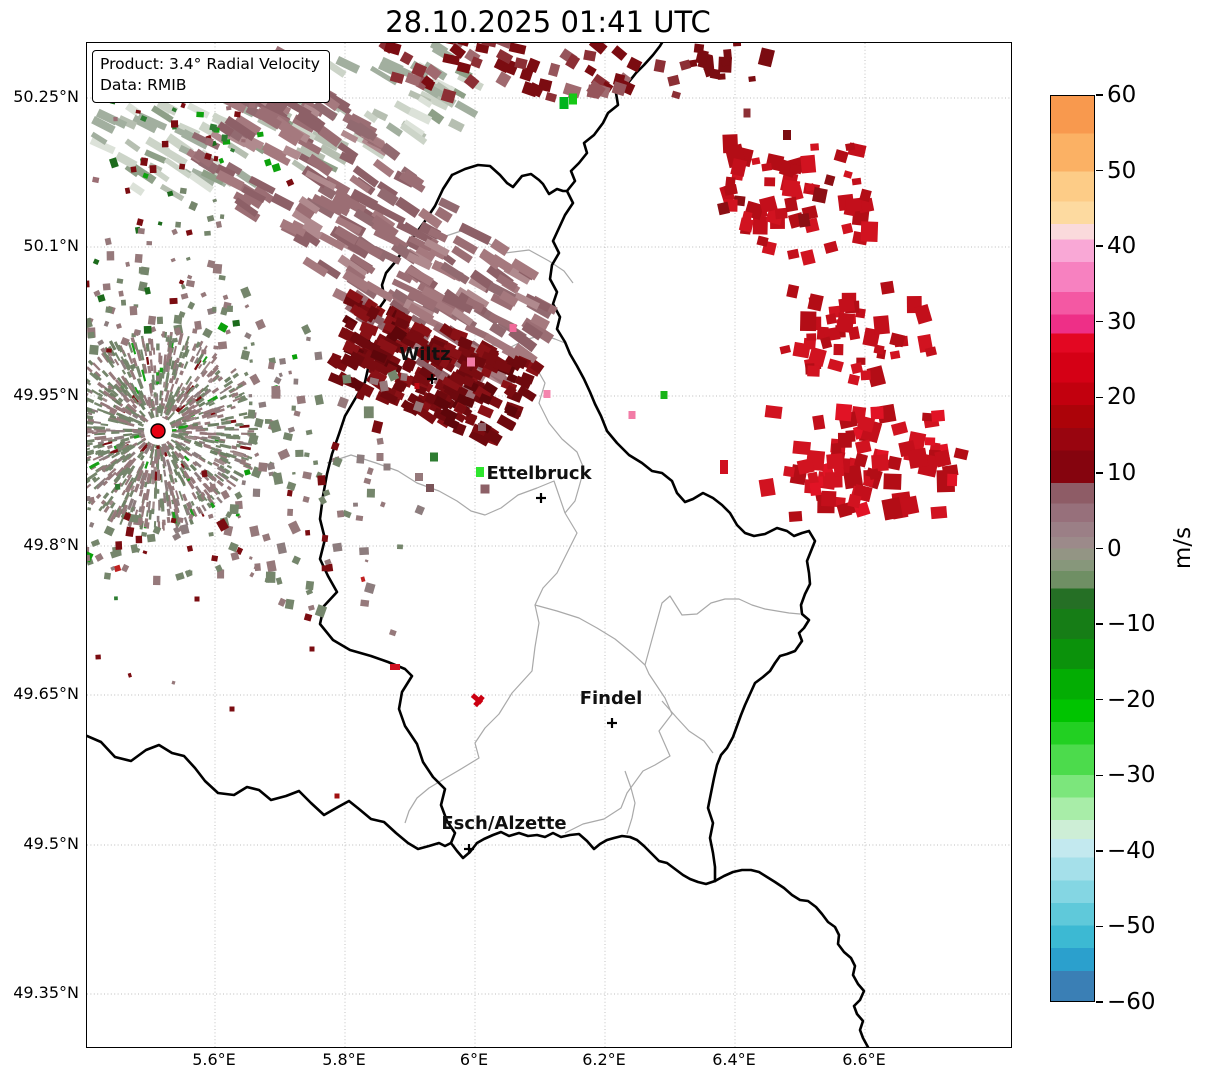 This screenshot has width=1207, height=1081. I want to click on radar-cells-clutter-starburst, so click(172, 431).